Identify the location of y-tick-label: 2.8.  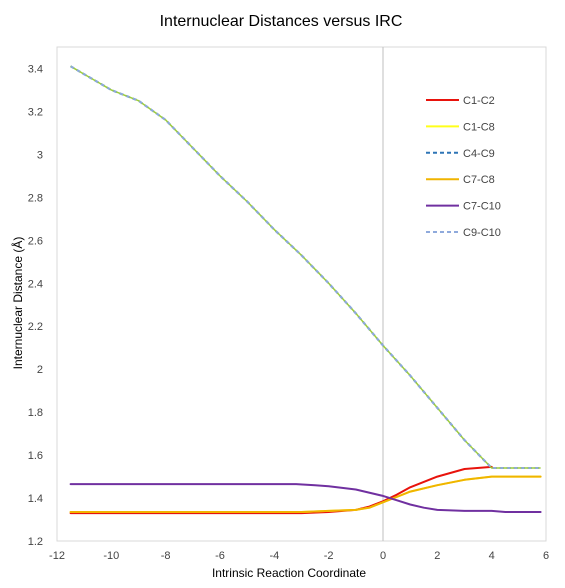
(35, 198).